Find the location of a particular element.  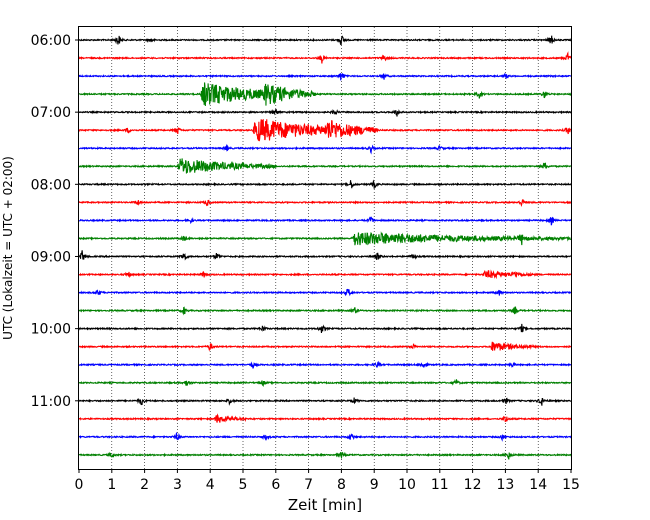

y-tick-label: 09:00 is located at coordinates (51, 257).